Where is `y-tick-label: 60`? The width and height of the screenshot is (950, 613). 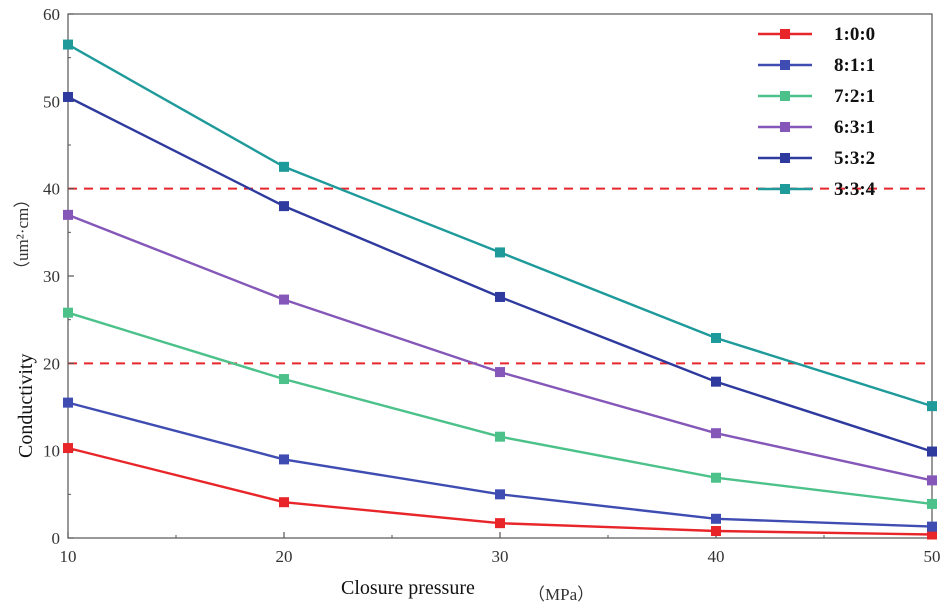 y-tick-label: 60 is located at coordinates (51, 14).